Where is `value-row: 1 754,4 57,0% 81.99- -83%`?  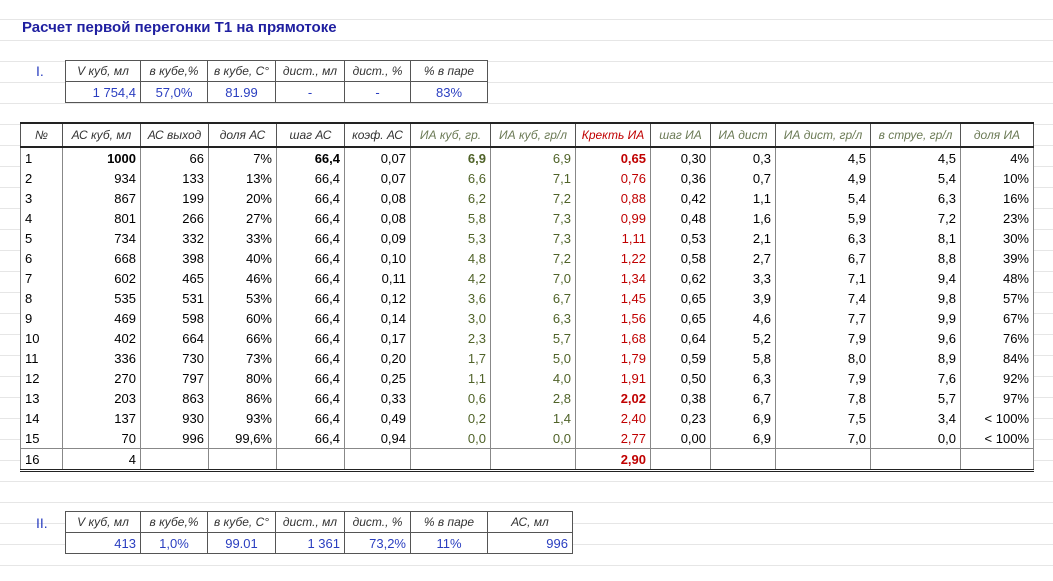 value-row: 1 754,4 57,0% 81.99- -83% is located at coordinates (276, 92).